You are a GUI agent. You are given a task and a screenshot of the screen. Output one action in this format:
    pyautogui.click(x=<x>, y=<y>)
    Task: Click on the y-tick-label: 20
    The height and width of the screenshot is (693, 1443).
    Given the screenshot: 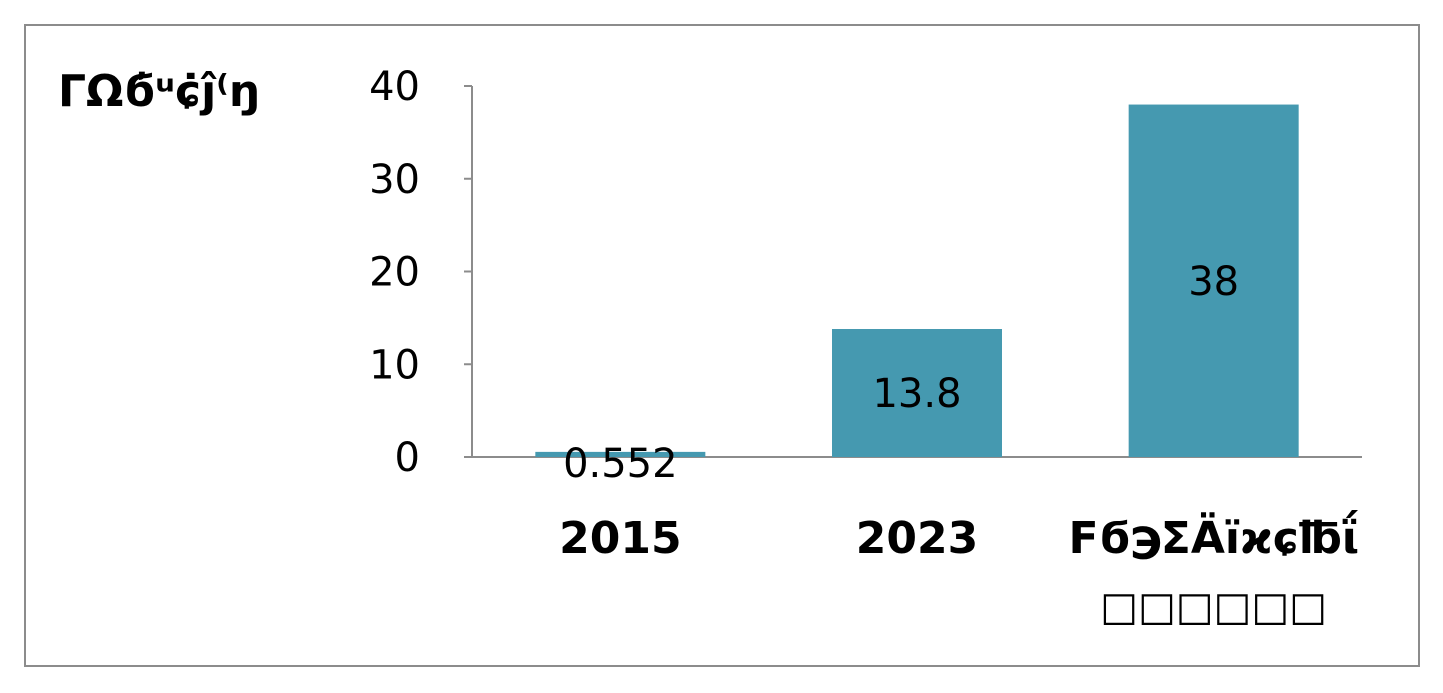 What is the action you would take?
    pyautogui.click(x=394, y=273)
    